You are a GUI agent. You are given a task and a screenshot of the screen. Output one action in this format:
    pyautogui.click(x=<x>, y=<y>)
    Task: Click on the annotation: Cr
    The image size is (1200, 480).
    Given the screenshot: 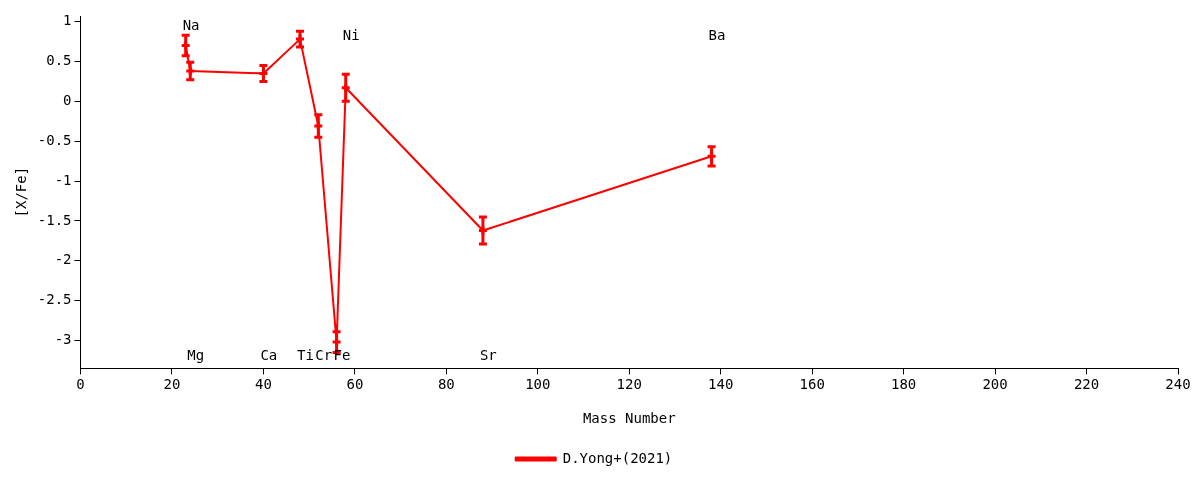 What is the action you would take?
    pyautogui.click(x=324, y=355)
    